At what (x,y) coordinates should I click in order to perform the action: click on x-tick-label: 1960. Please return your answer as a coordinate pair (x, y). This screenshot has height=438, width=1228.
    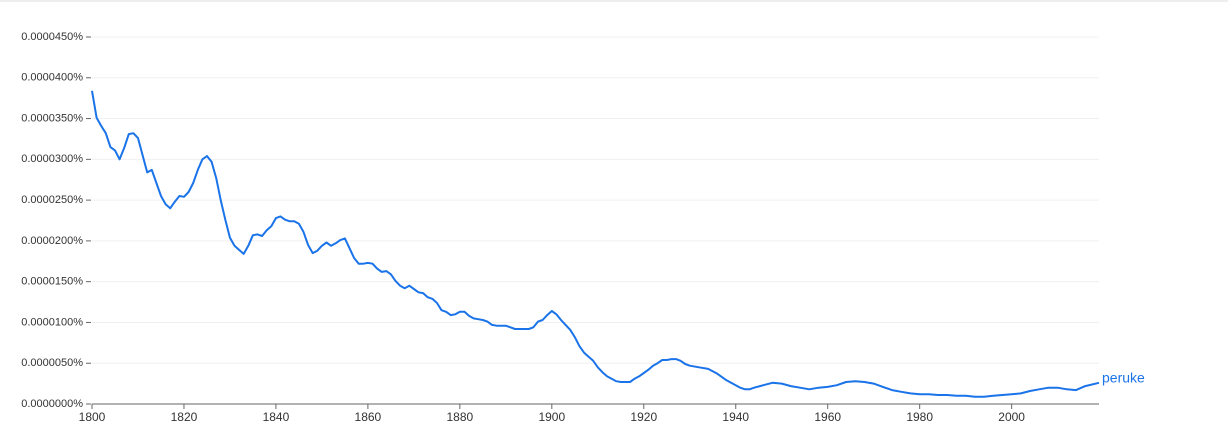
    Looking at the image, I should click on (827, 417).